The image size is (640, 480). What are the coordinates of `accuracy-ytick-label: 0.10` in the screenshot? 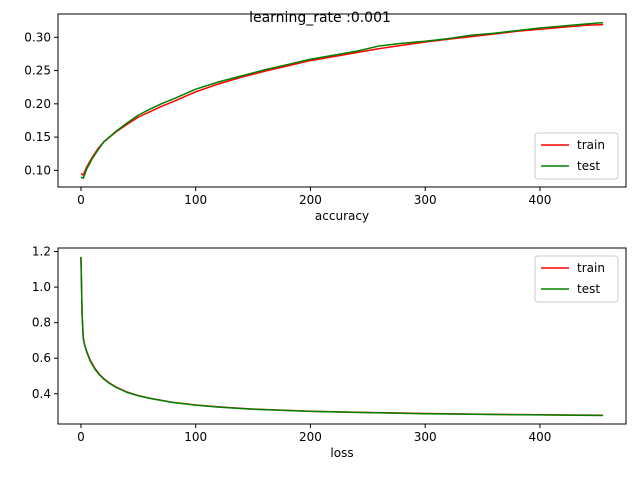 It's located at (37, 170).